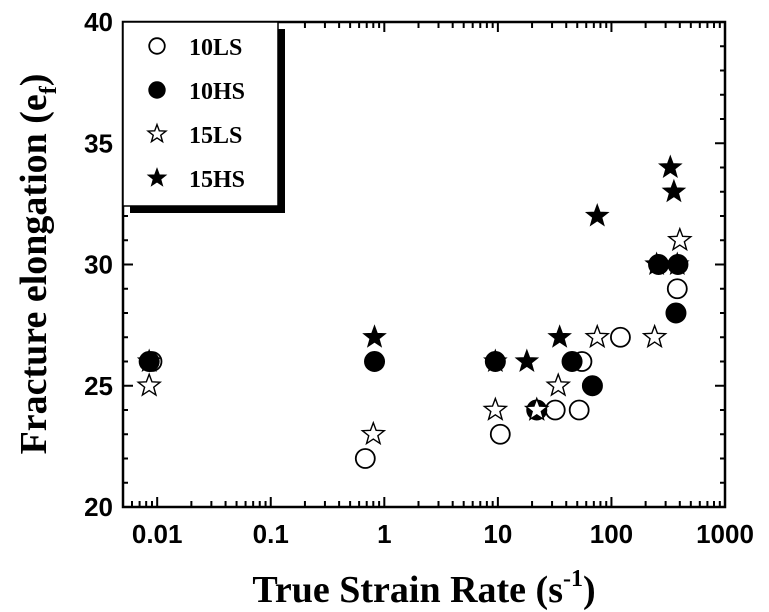 The image size is (769, 612). Describe the element at coordinates (98, 265) in the screenshot. I see `y-tick-label: 30` at that location.